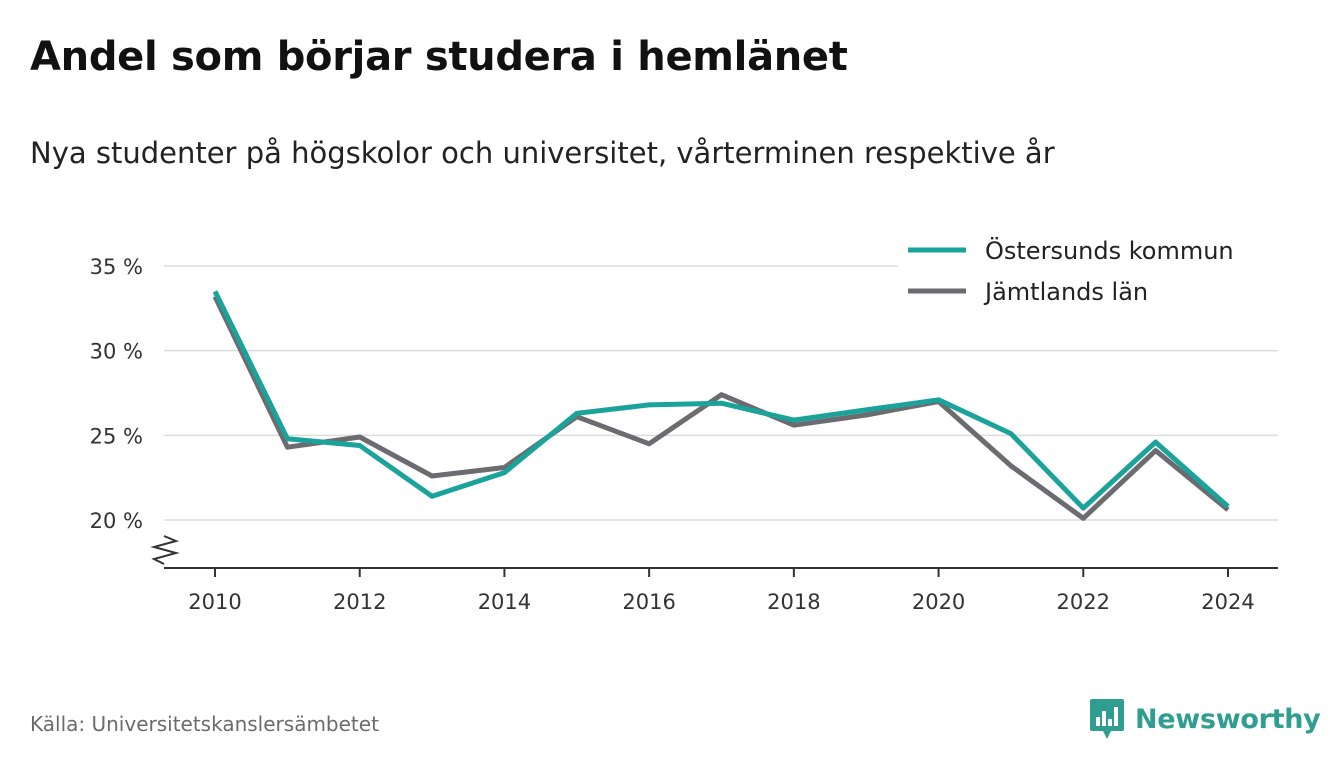 This screenshot has width=1340, height=771. I want to click on legend-label: Östersunds kommun, so click(1109, 250).